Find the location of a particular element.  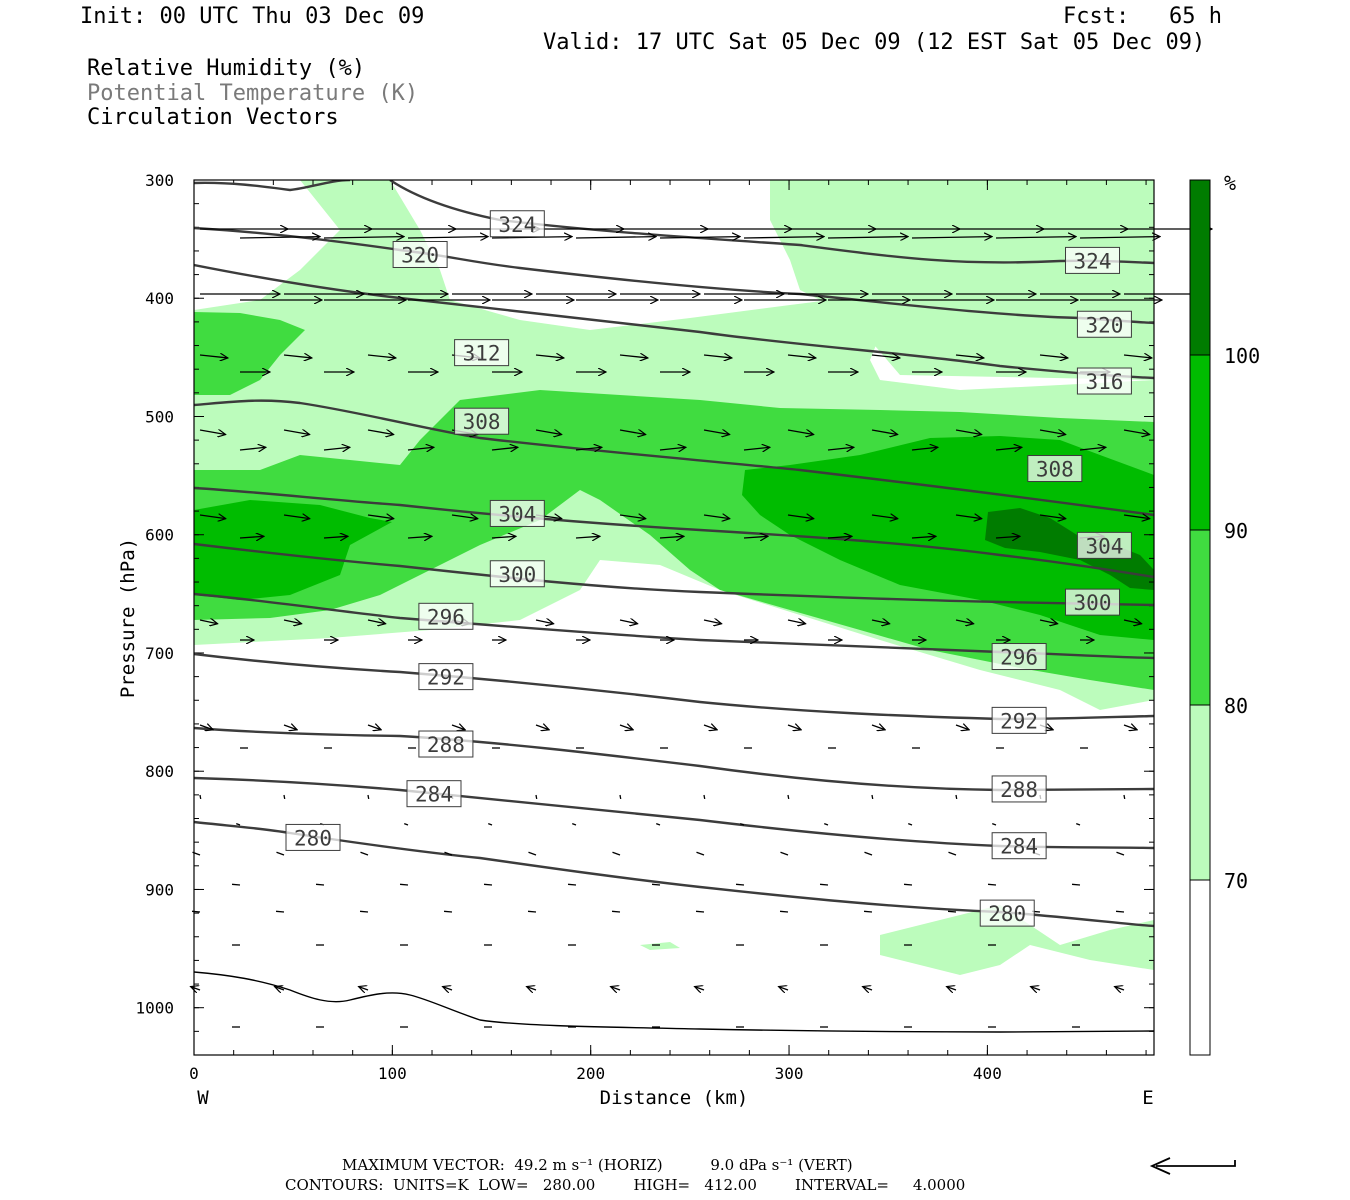

y-tick-label: 900 is located at coordinates (159, 889).